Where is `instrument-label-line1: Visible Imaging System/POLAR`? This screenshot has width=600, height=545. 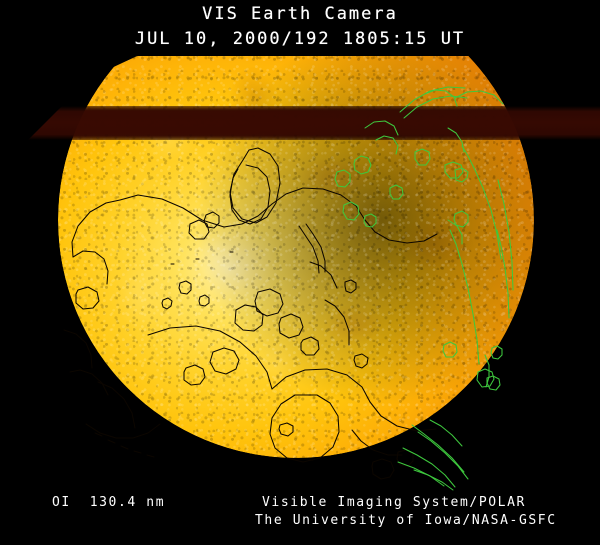 instrument-label-line1: Visible Imaging System/POLAR is located at coordinates (394, 502).